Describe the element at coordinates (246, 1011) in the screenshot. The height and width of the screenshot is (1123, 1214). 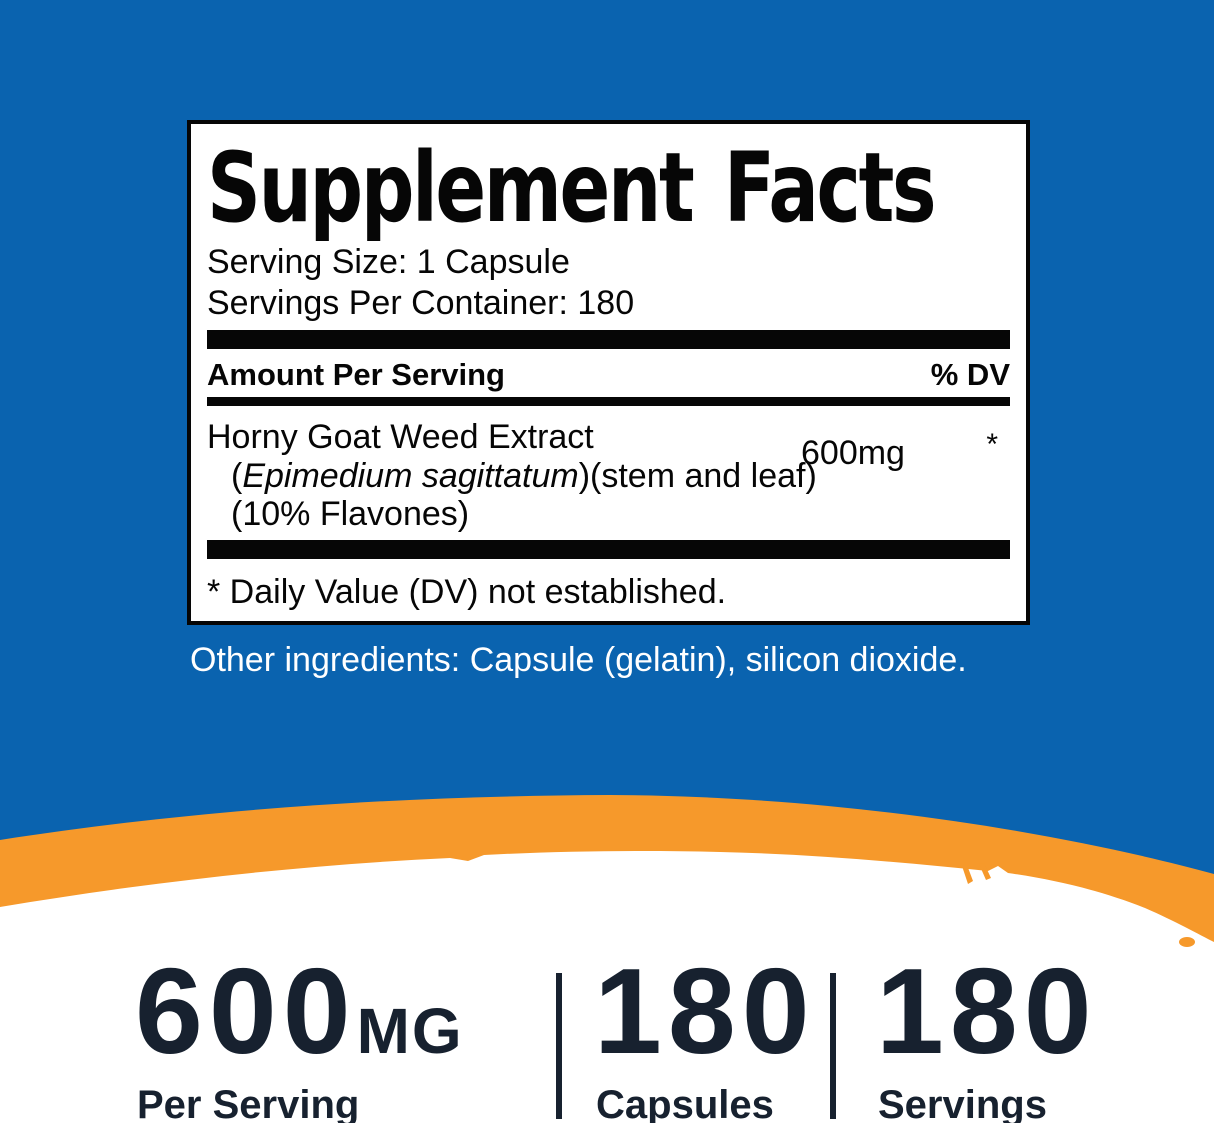
I see `stat-per-serving-value: 600` at that location.